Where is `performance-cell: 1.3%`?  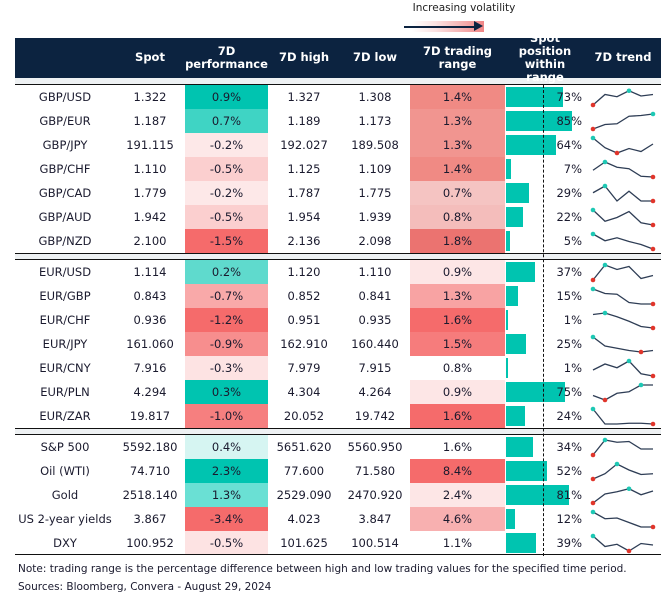
performance-cell: 1.3% is located at coordinates (226, 495).